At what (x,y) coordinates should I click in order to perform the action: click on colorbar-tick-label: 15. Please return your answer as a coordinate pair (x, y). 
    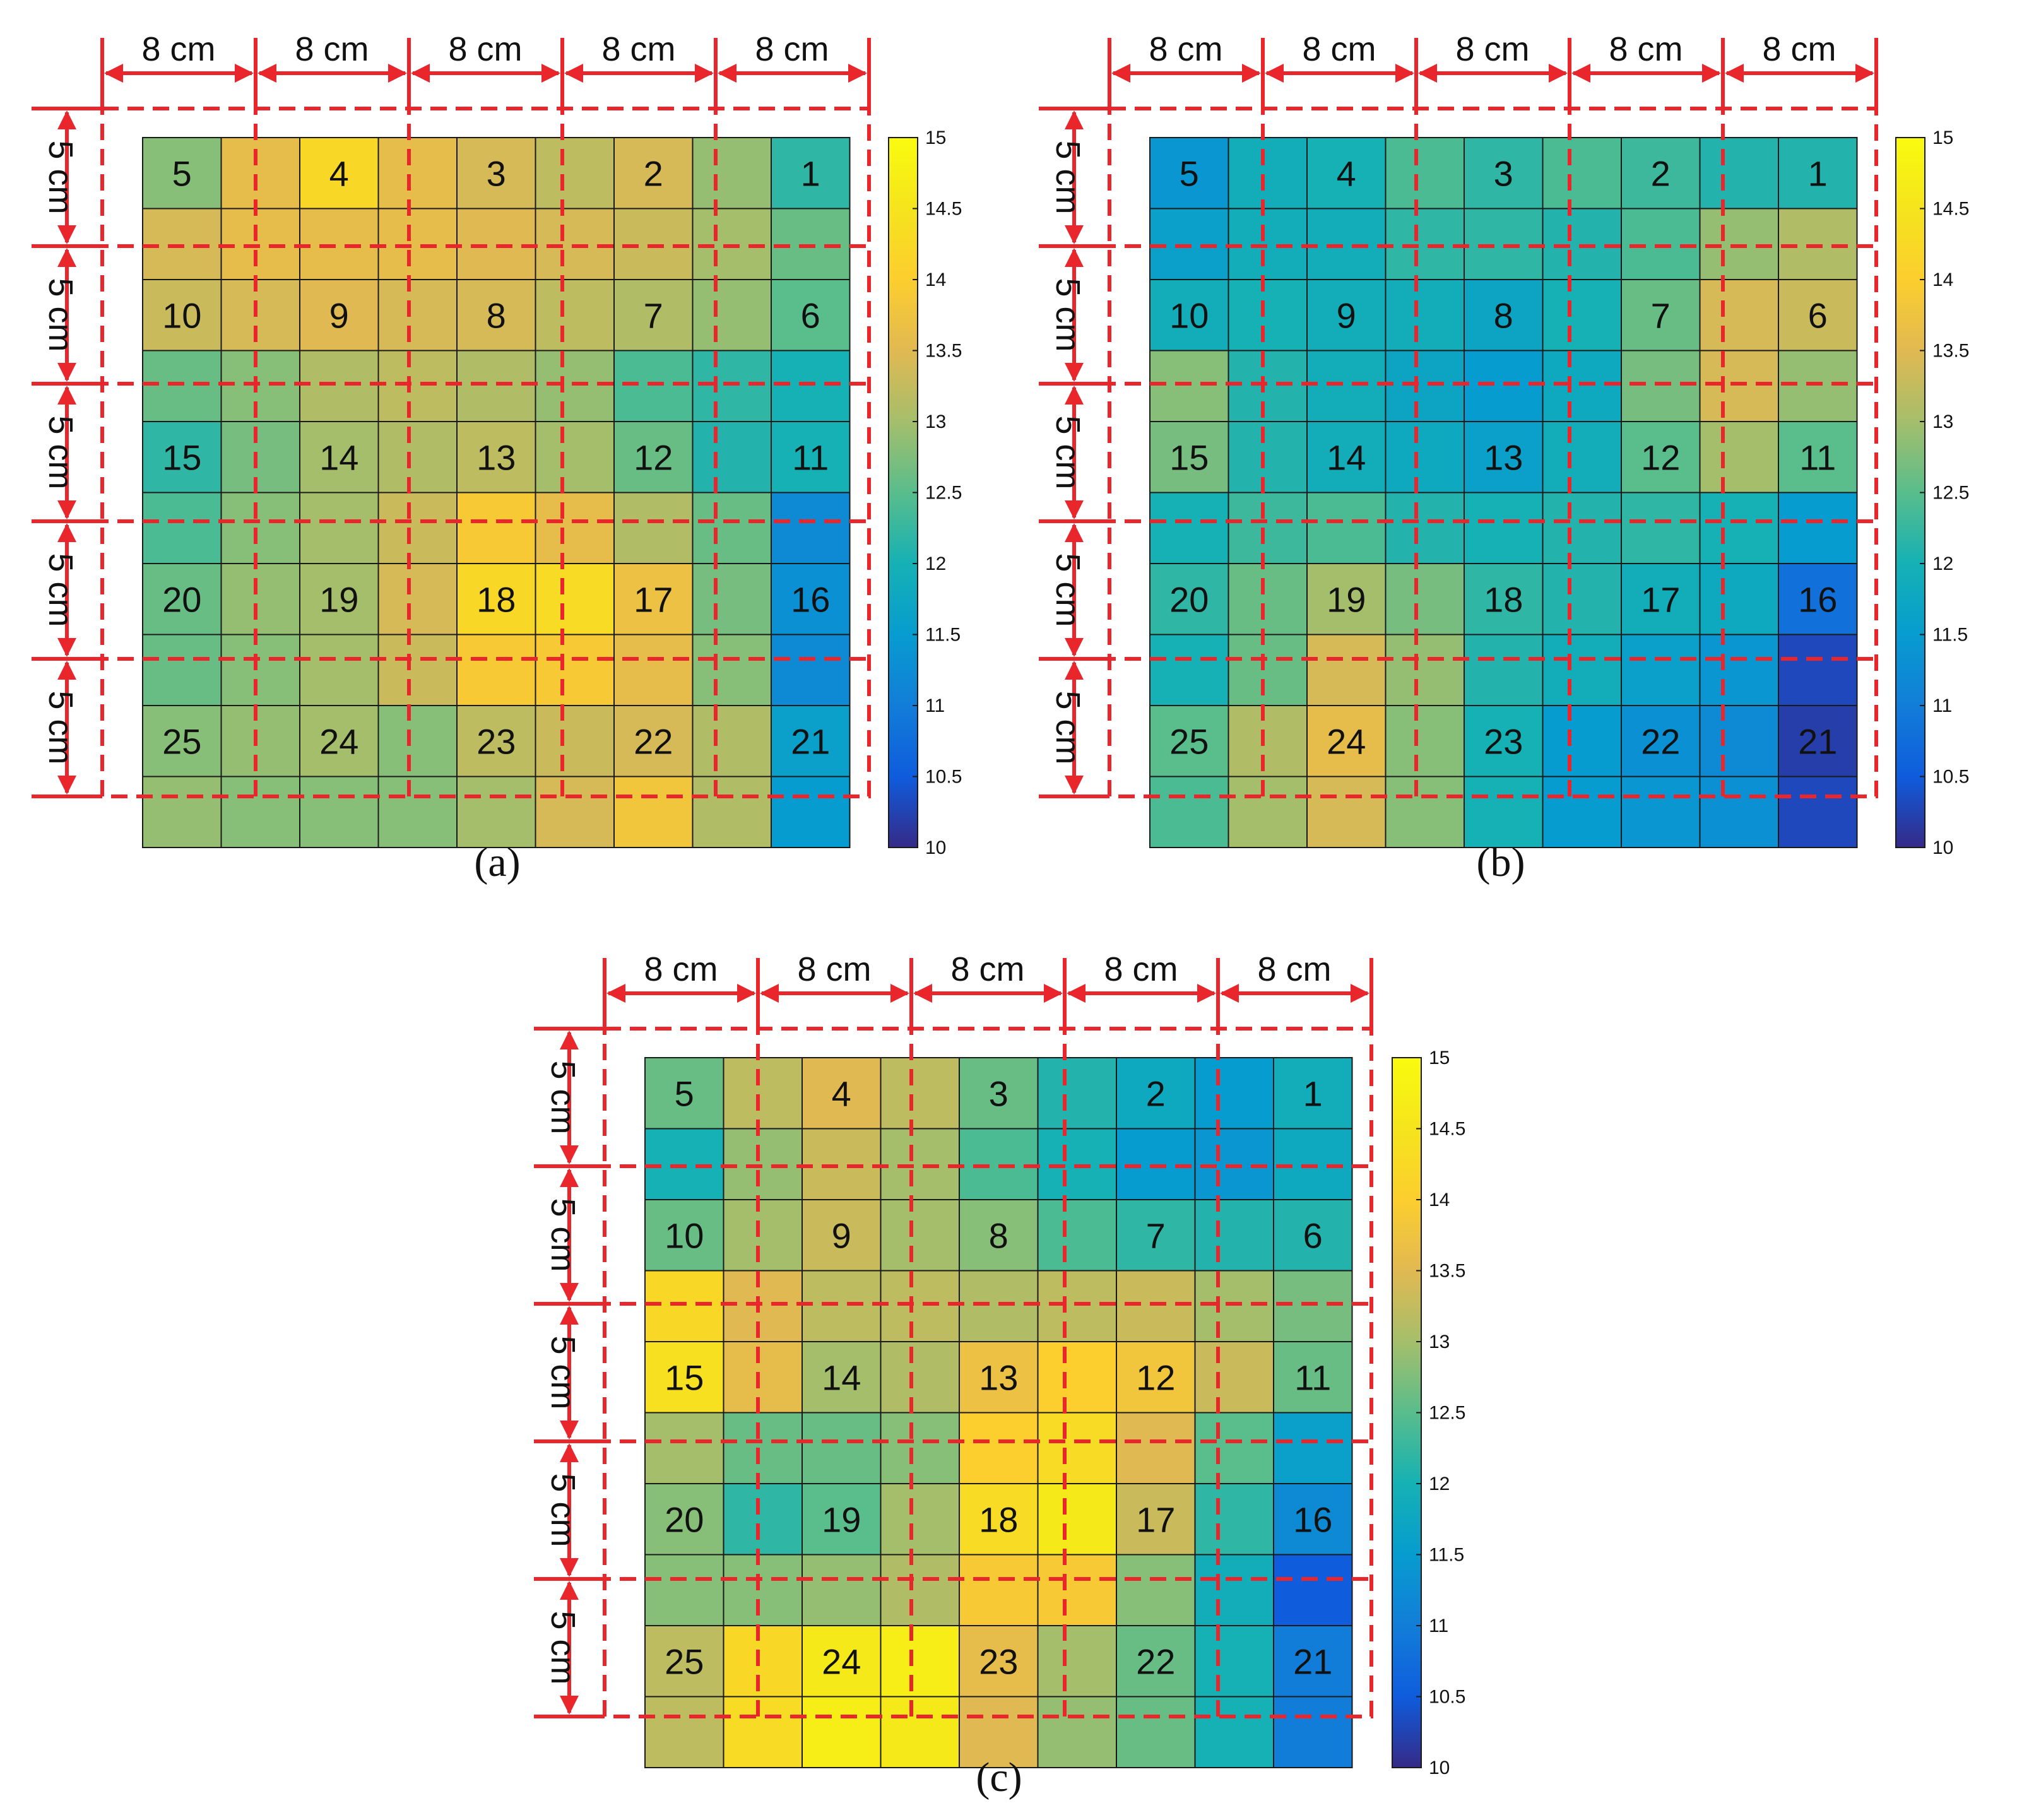
    Looking at the image, I should click on (935, 137).